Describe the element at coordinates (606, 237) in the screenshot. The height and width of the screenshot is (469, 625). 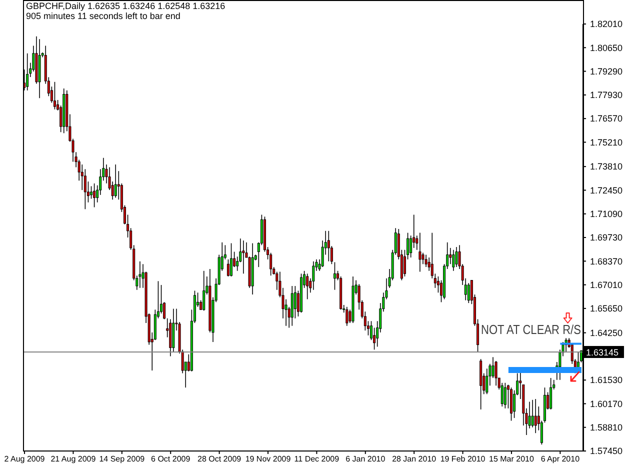
I see `y-tick-label: 1.69730` at that location.